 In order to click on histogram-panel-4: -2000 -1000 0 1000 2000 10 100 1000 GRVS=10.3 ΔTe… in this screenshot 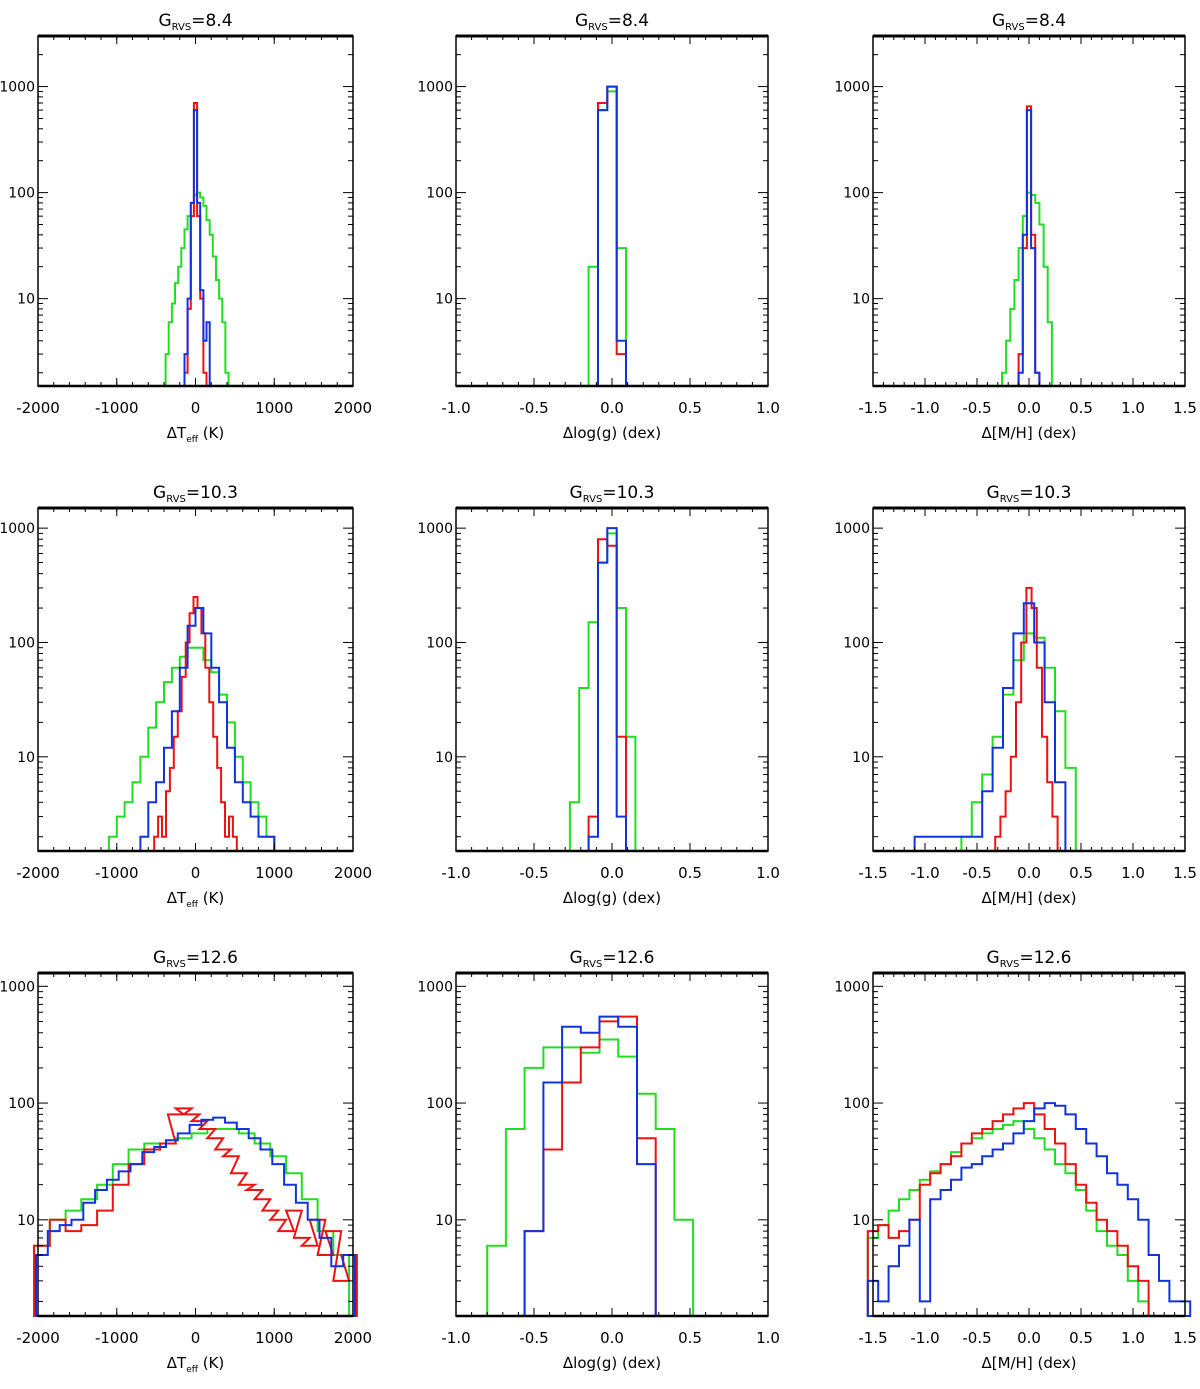, I will do `click(186, 696)`.